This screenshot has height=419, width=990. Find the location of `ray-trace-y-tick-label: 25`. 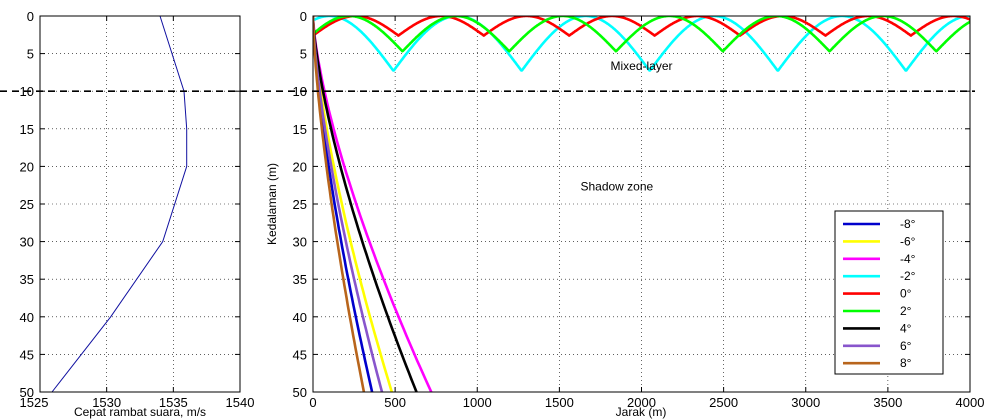

ray-trace-y-tick-label: 25 is located at coordinates (300, 204).